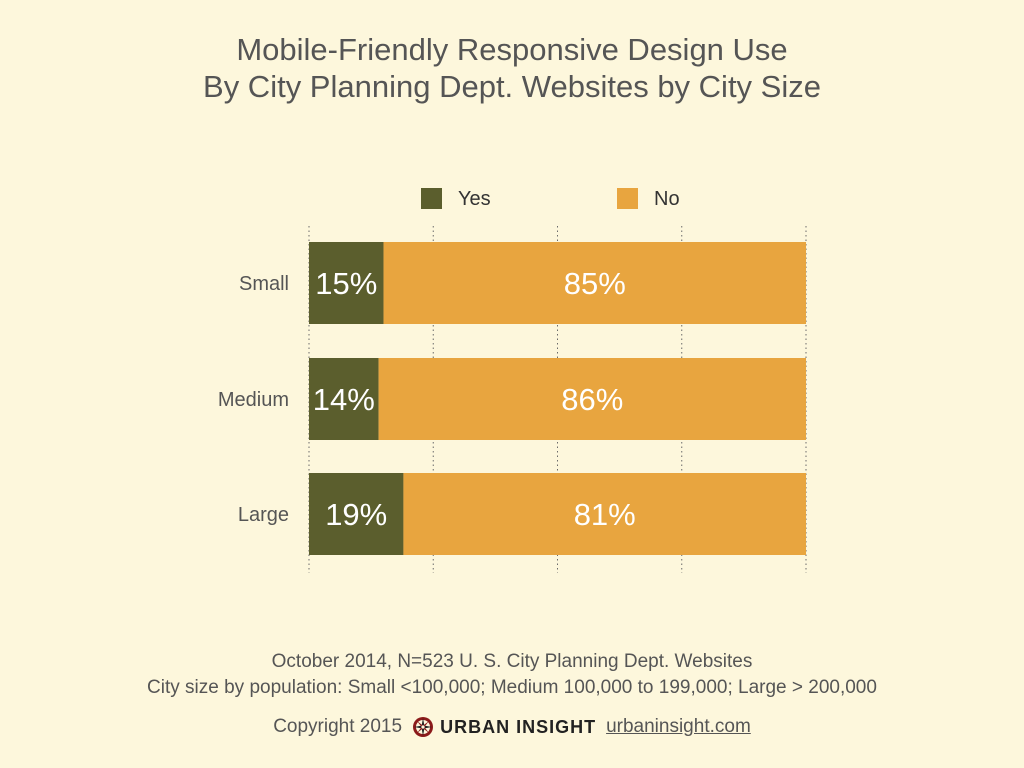 The image size is (1024, 768). I want to click on compass-rose-icon, so click(423, 727).